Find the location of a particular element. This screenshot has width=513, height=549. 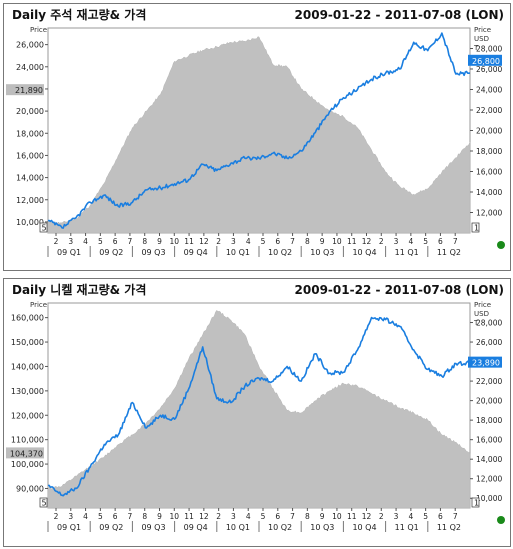

chart-title: Daily 니켈 재고량& 가격 is located at coordinates (79, 289).